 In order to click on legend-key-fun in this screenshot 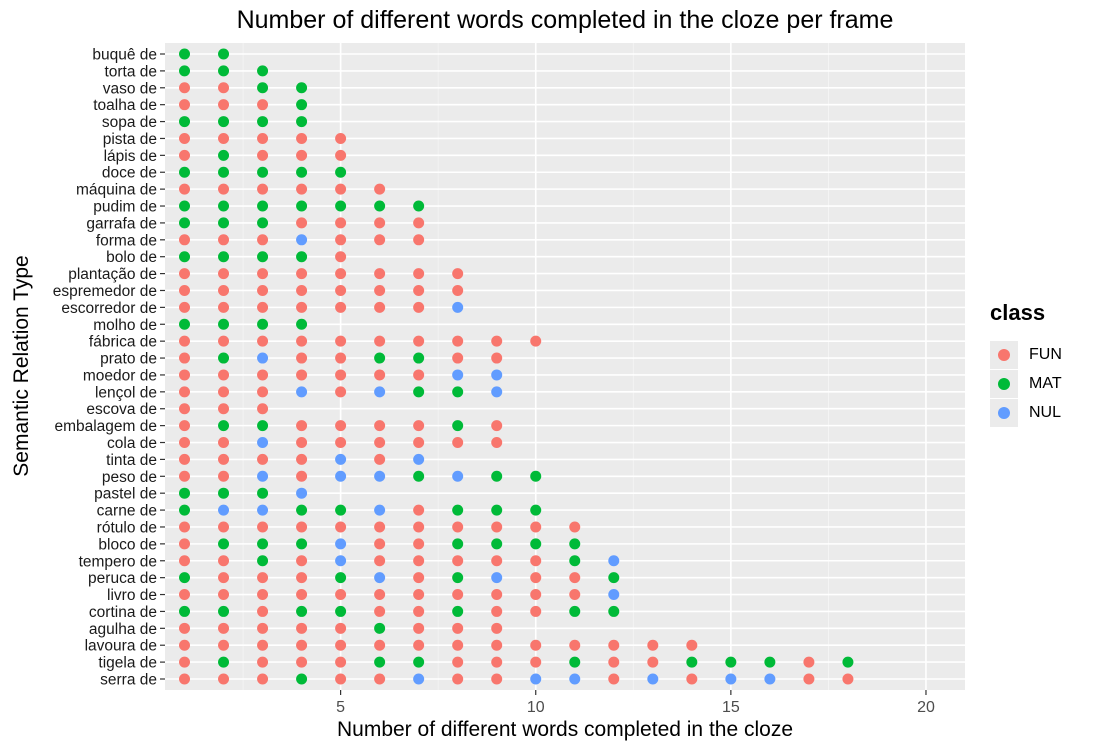, I will do `click(1004, 354)`.